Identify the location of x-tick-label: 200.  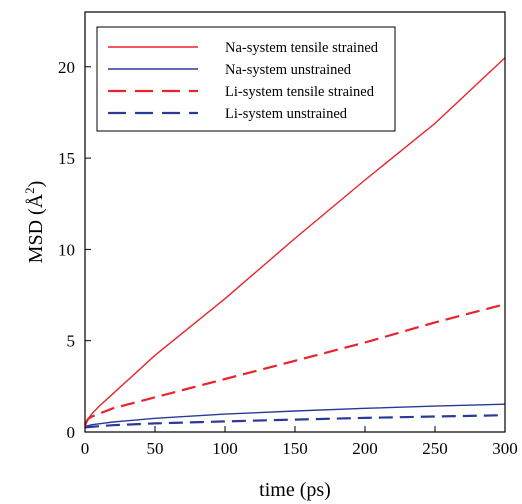
(365, 448).